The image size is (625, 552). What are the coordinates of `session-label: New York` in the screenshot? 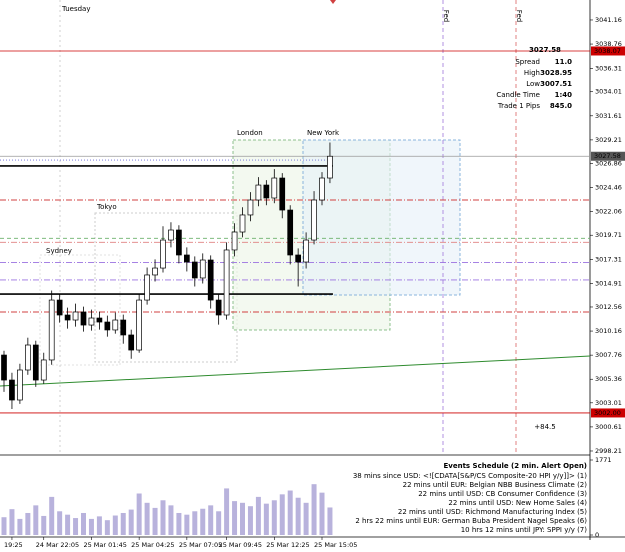 It's located at (323, 133).